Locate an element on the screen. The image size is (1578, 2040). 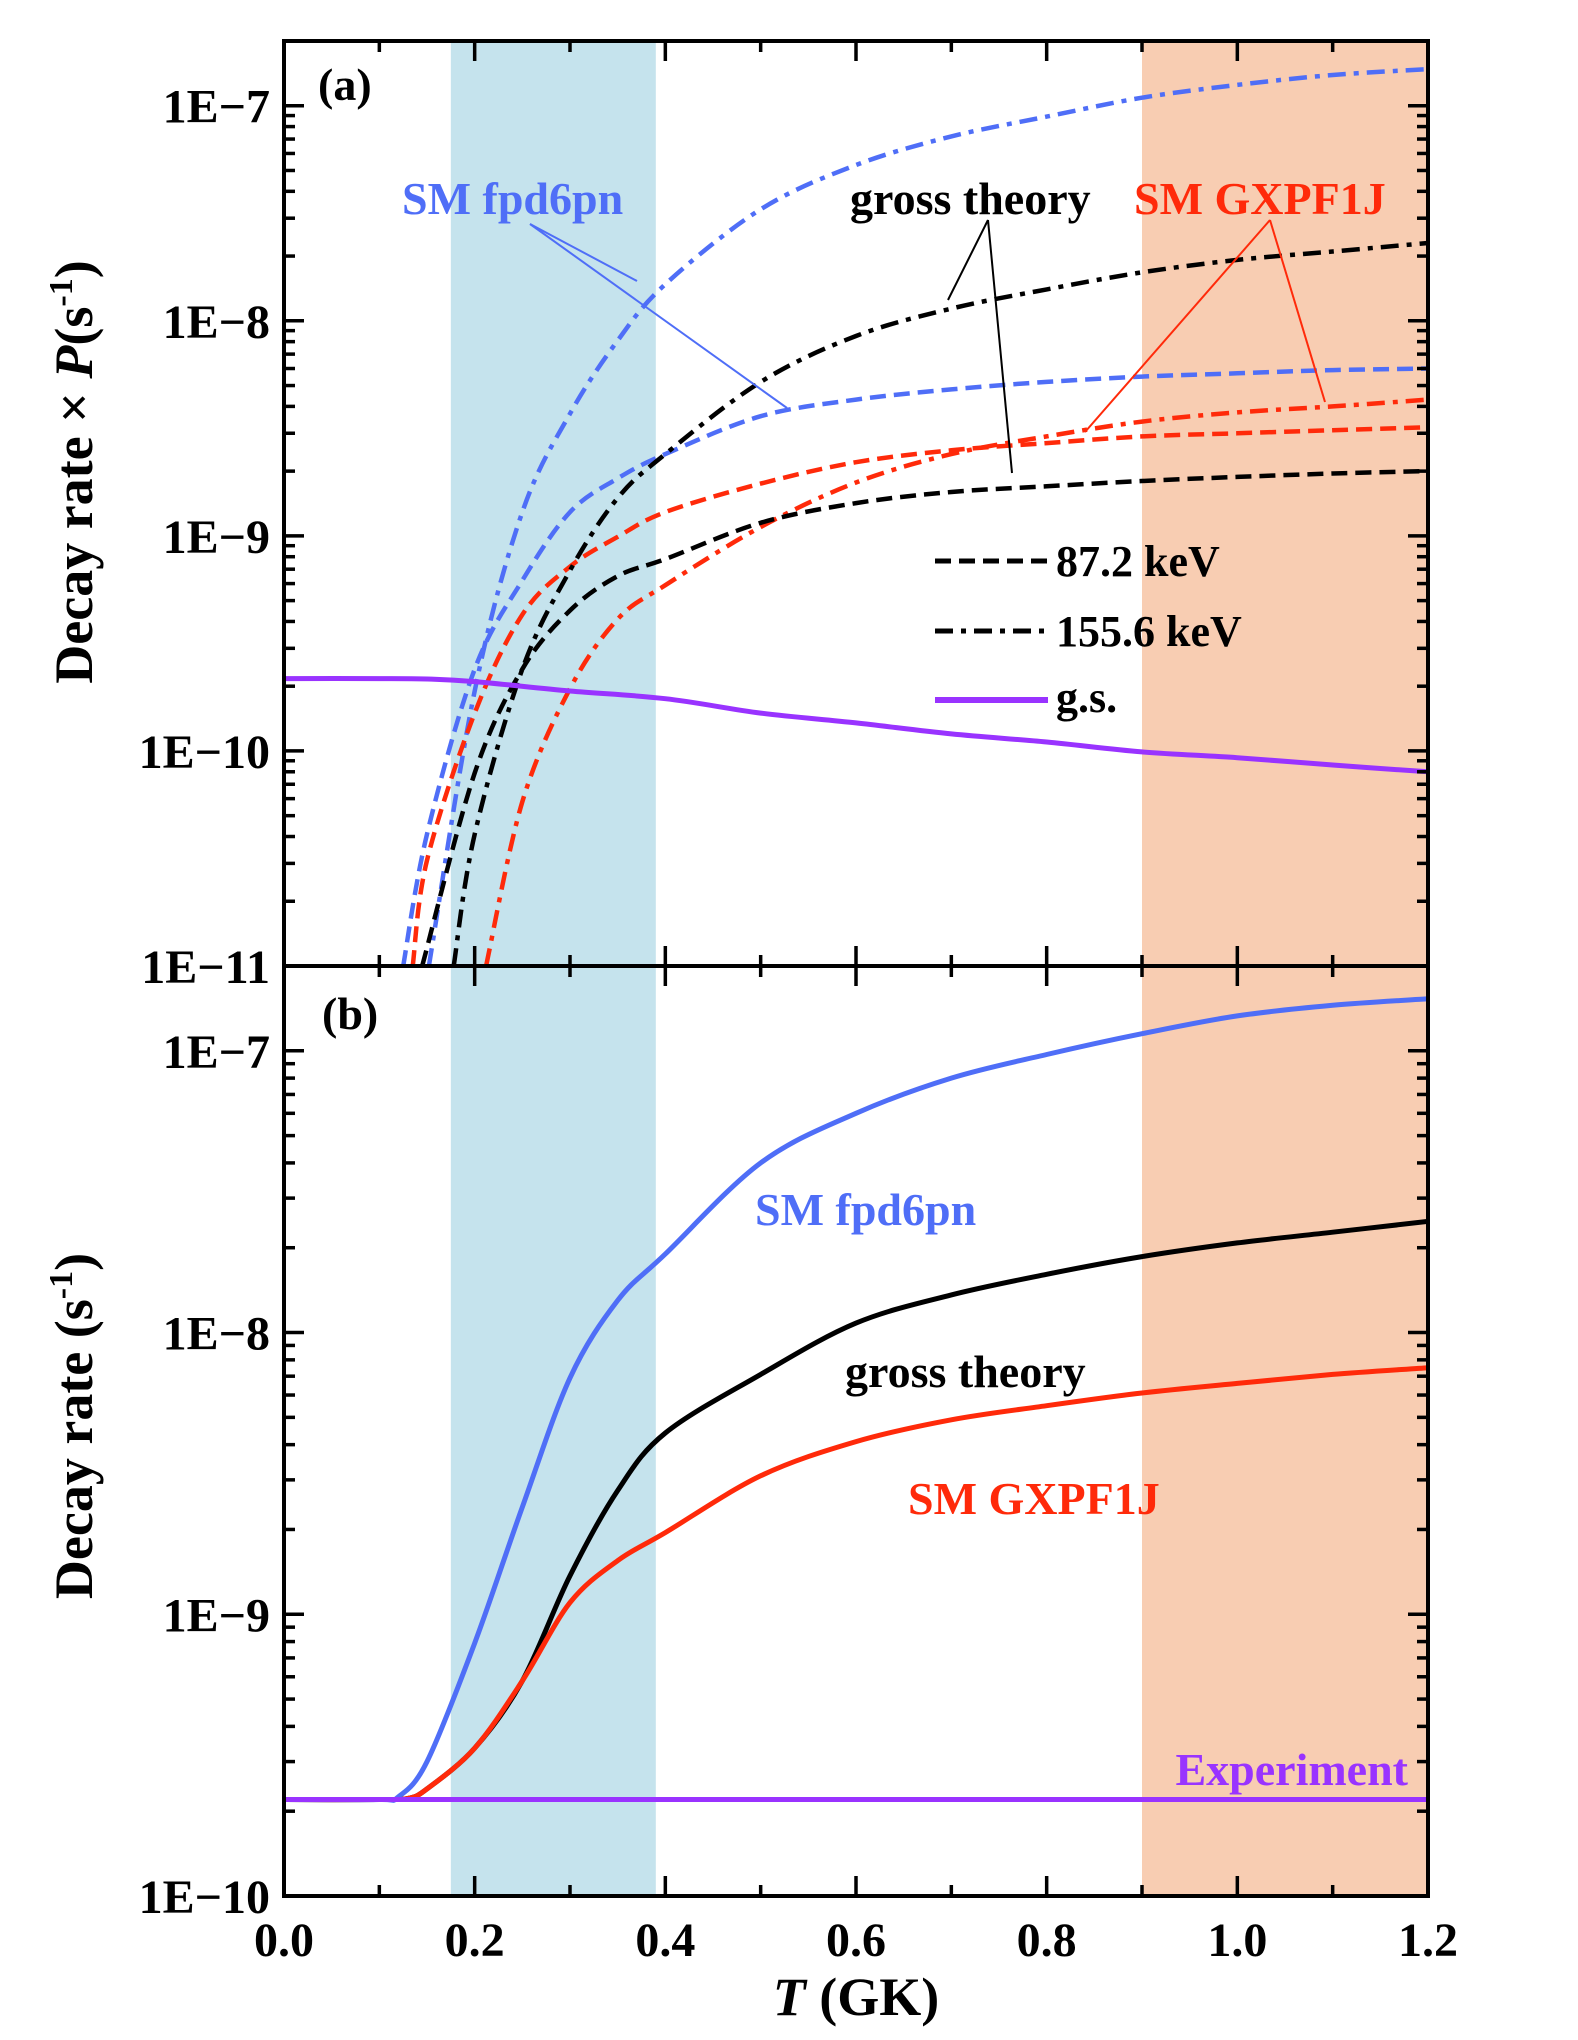
annotation-gross-theory-a: gross theory is located at coordinates (970, 198).